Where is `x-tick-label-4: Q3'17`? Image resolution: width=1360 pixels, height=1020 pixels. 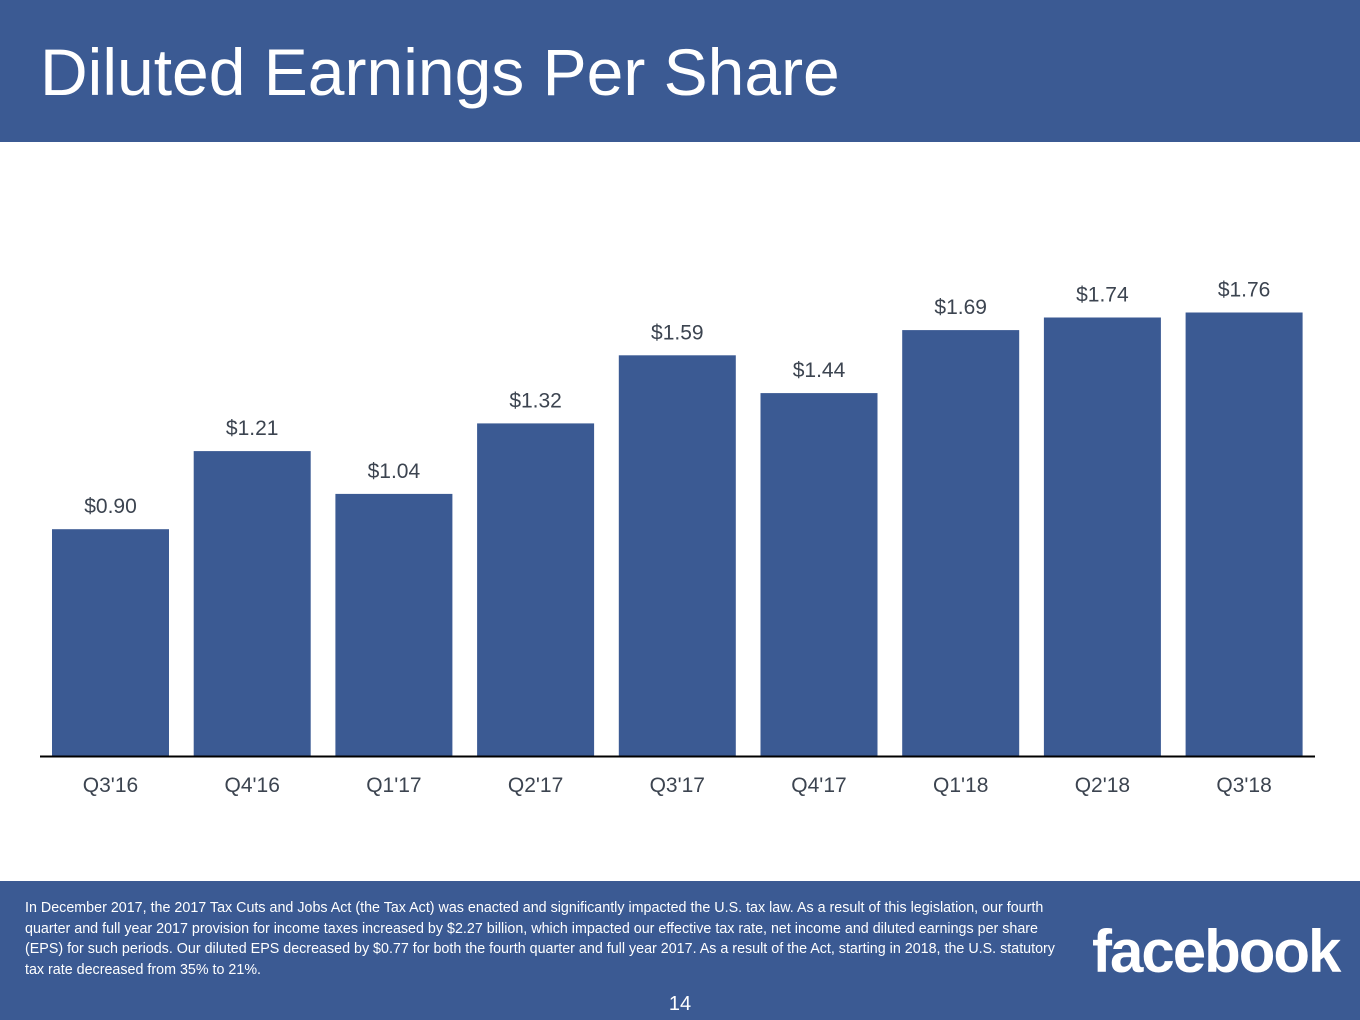 x-tick-label-4: Q3'17 is located at coordinates (677, 785).